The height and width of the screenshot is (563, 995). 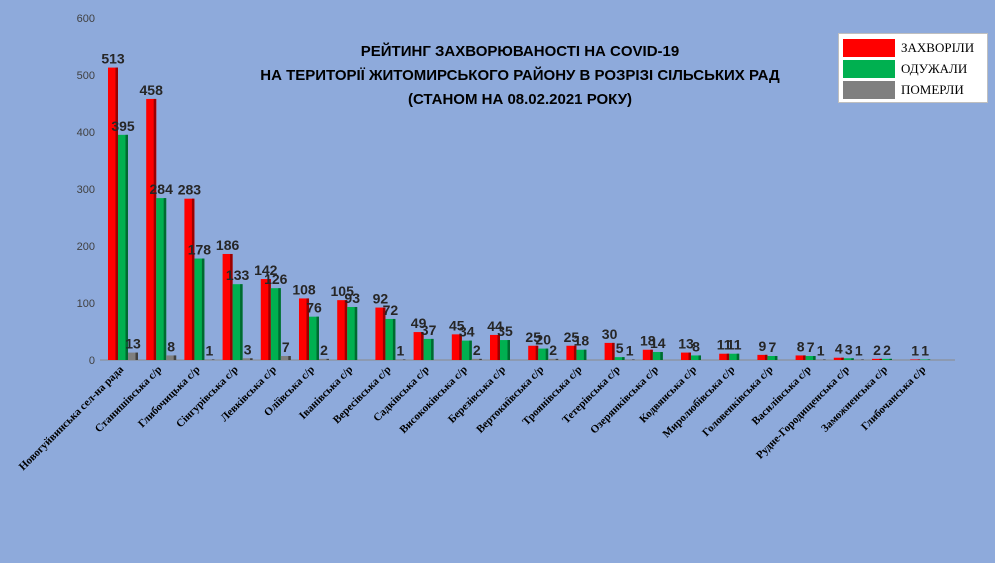 I want to click on legend-item-sick: ЗАХВОРІЛИ, so click(x=913, y=48).